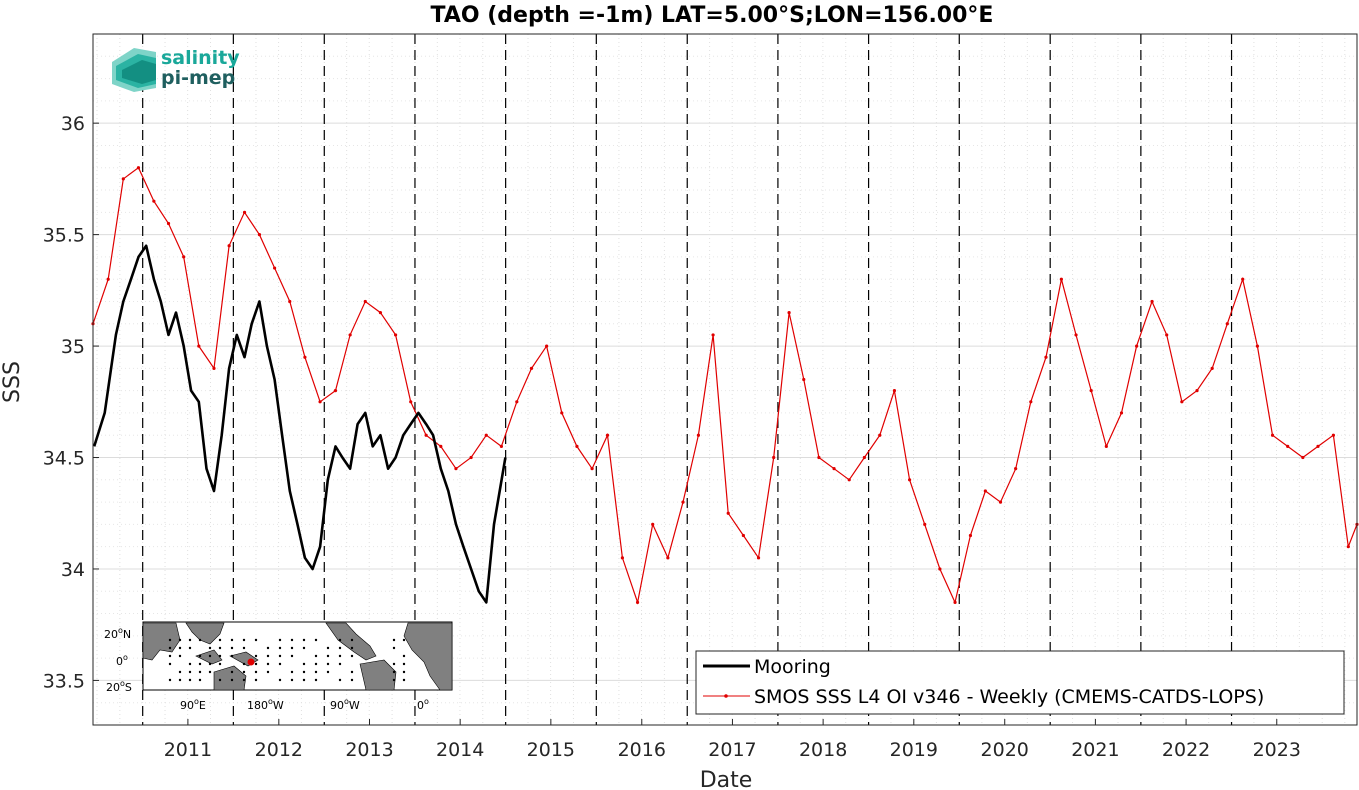 This screenshot has height=790, width=1359. I want to click on x-tick-label: 2021, so click(1095, 750).